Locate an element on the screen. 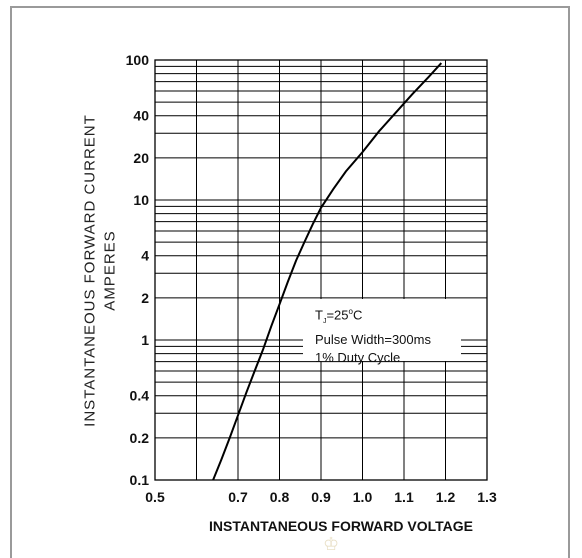  y-tick-label: 1 is located at coordinates (145, 340).